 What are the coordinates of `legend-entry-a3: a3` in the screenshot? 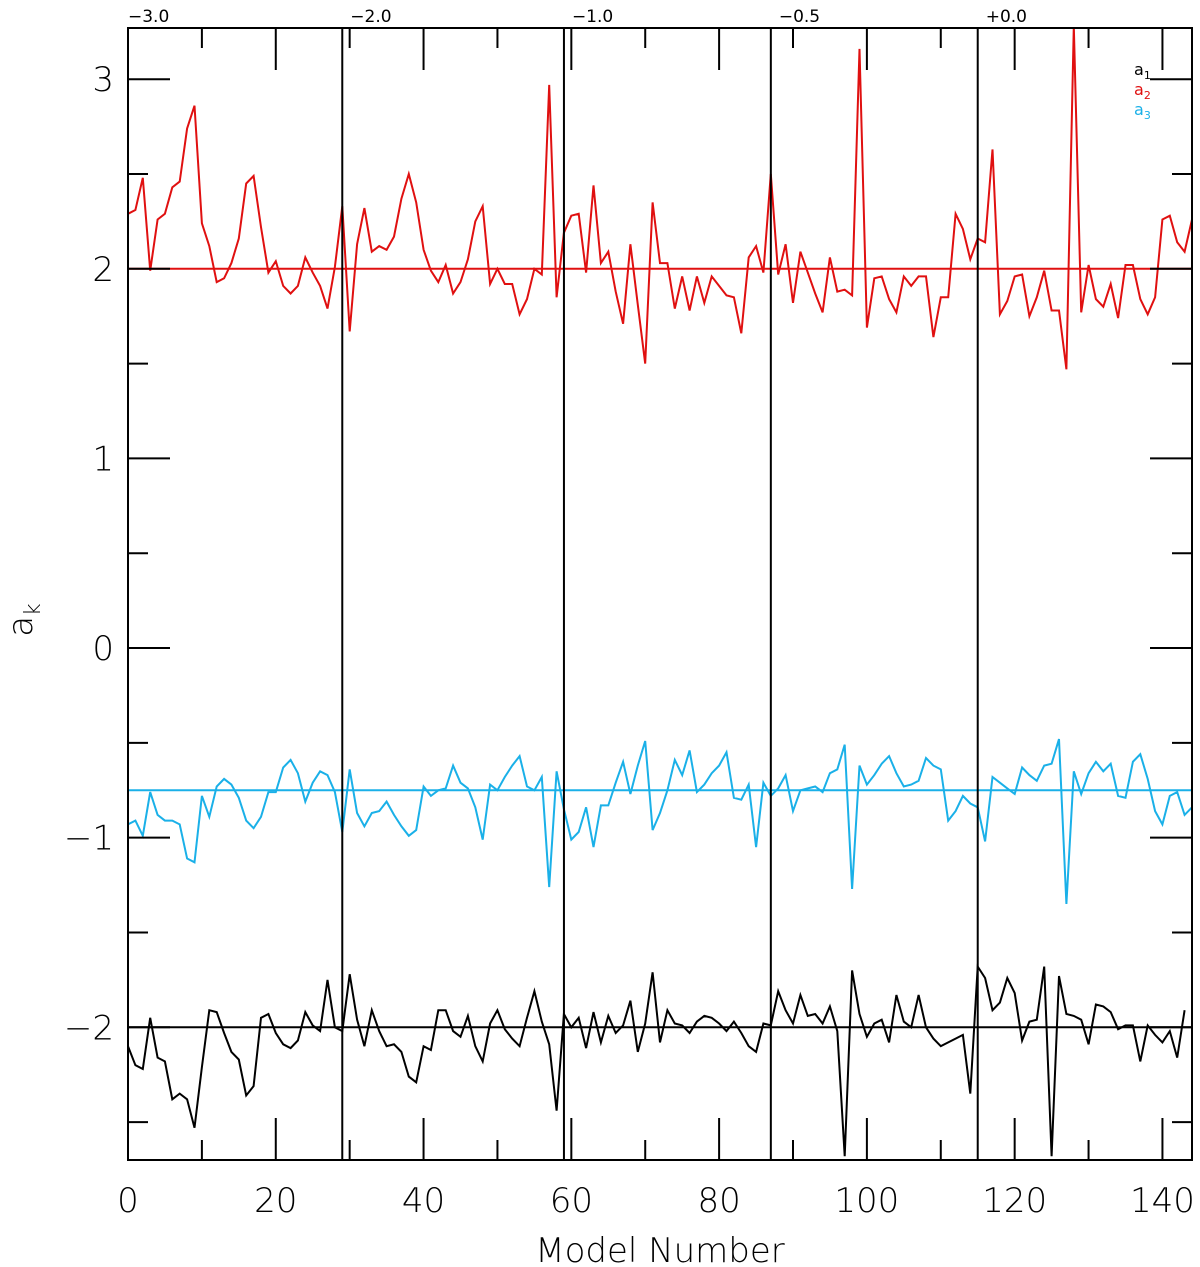 It's located at (1142, 111).